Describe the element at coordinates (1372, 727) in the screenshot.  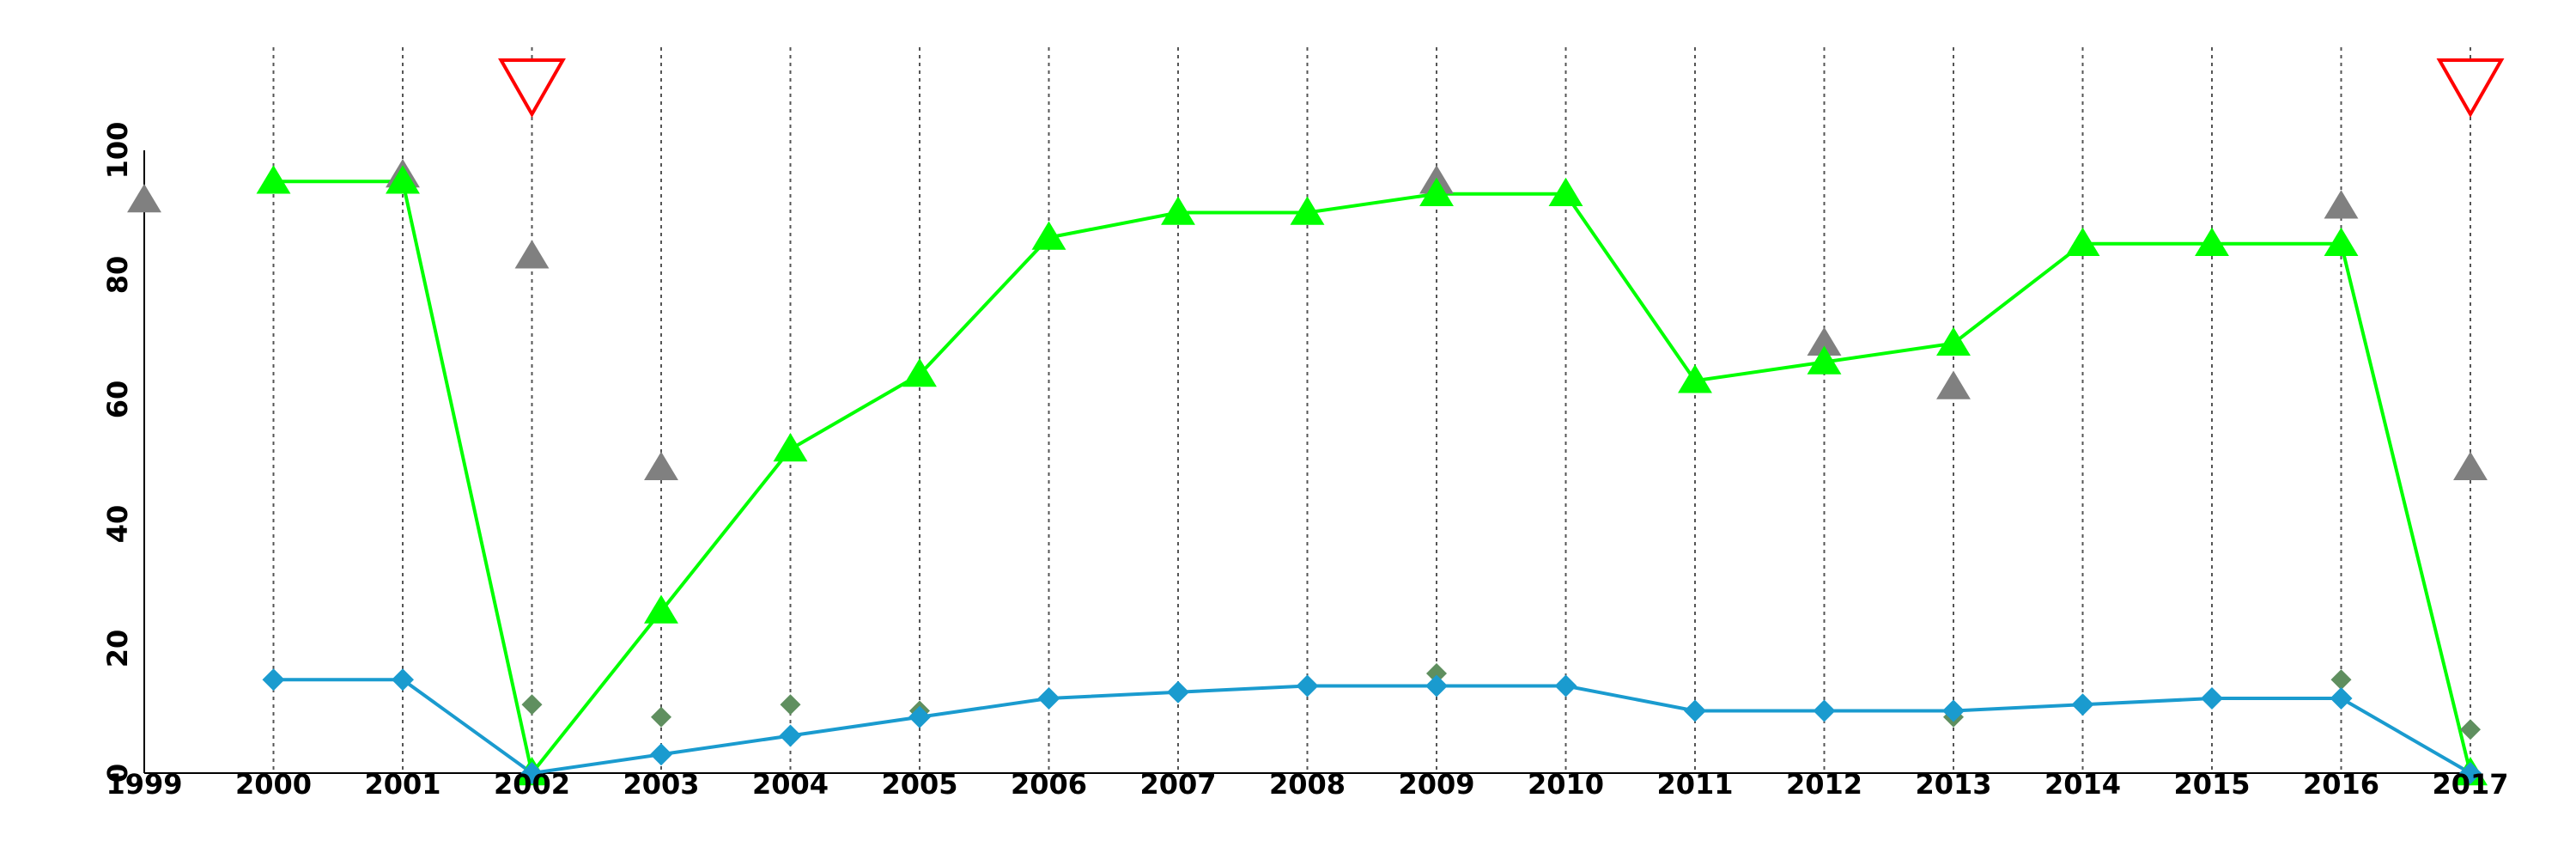
I see `blue-line-path` at that location.